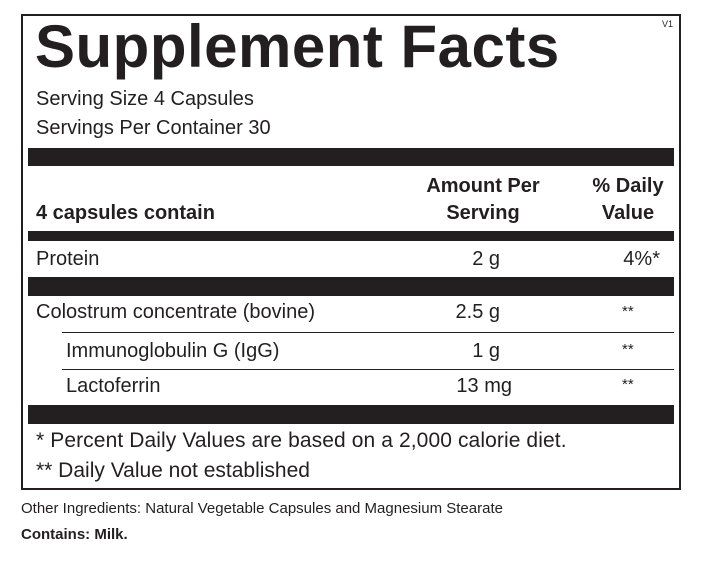  I want to click on row-dv-colostrum: **, so click(628, 311).